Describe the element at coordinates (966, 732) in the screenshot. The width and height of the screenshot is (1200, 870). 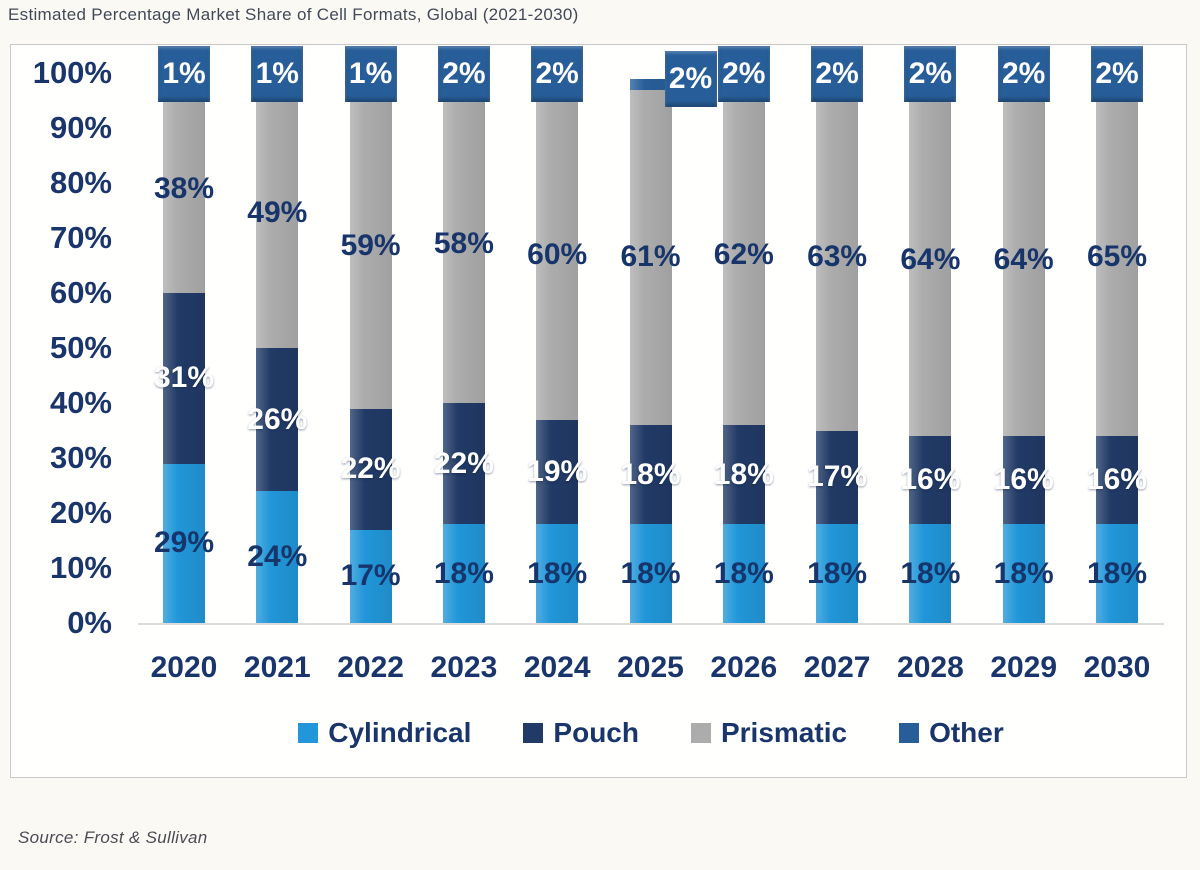
I see `legend-label-other: Other` at that location.